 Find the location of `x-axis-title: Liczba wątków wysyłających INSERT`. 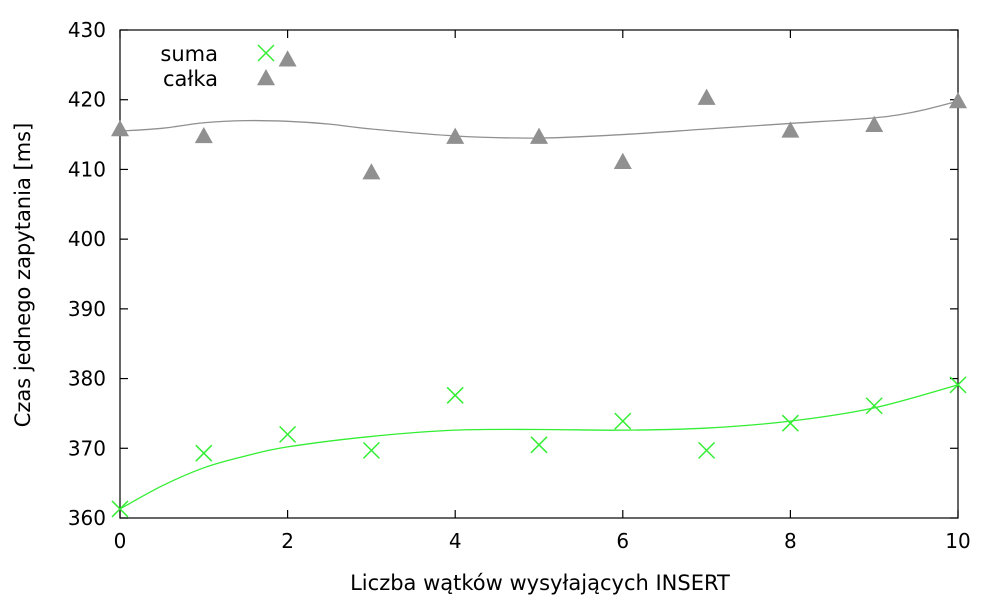

x-axis-title: Liczba wątków wysyłających INSERT is located at coordinates (540, 583).